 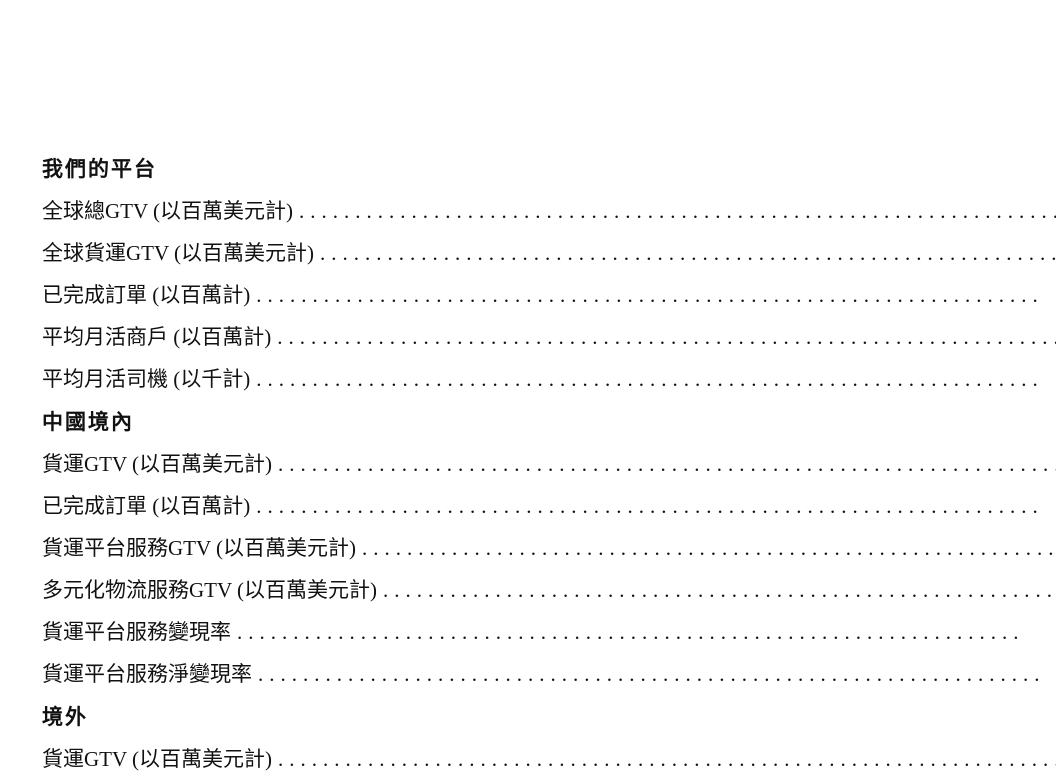 What do you see at coordinates (178, 253) in the screenshot?
I see `row-label: 全球貨運GTV (以百萬美元計)` at bounding box center [178, 253].